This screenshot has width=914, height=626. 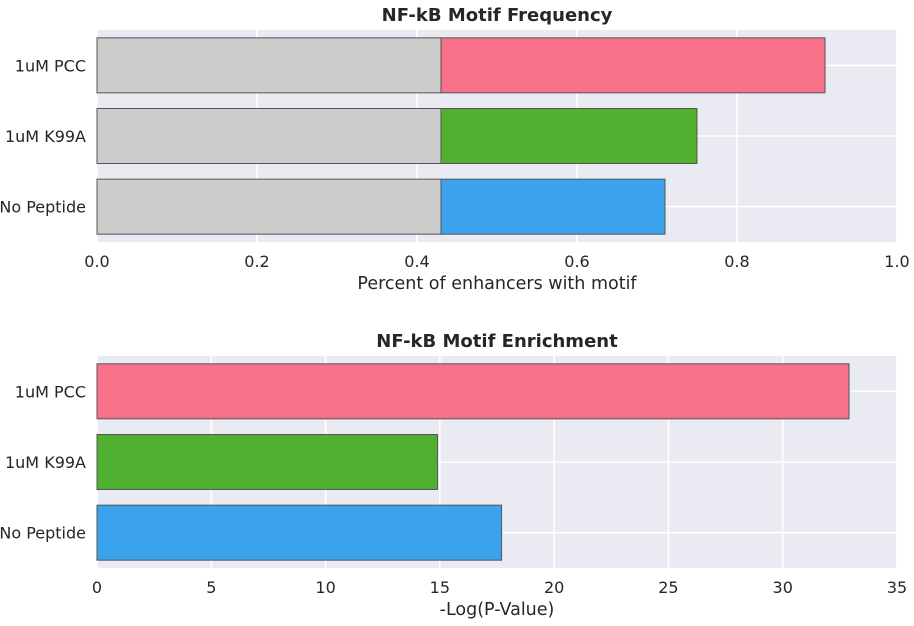 I want to click on x-tick-label: 0.0, so click(x=96, y=261).